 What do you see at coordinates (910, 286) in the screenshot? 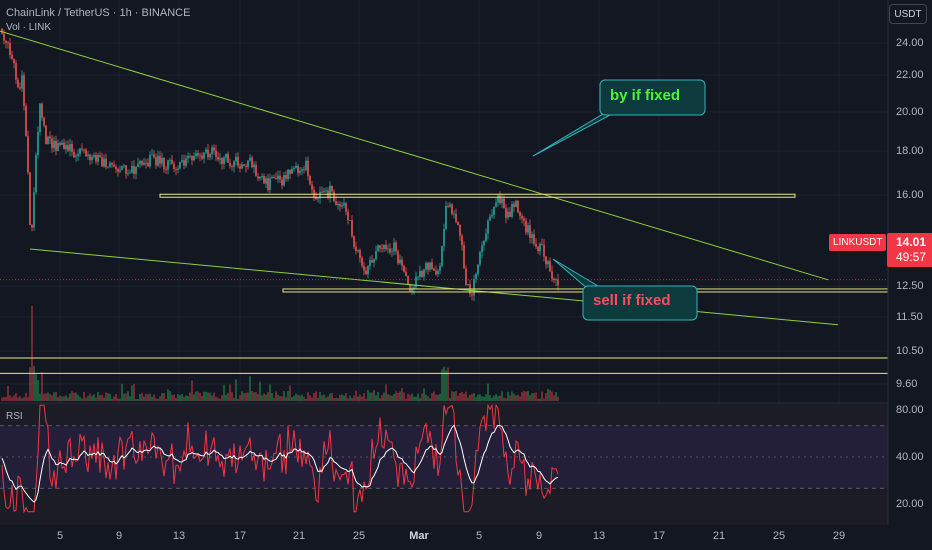
I see `price-tick: 12.50` at bounding box center [910, 286].